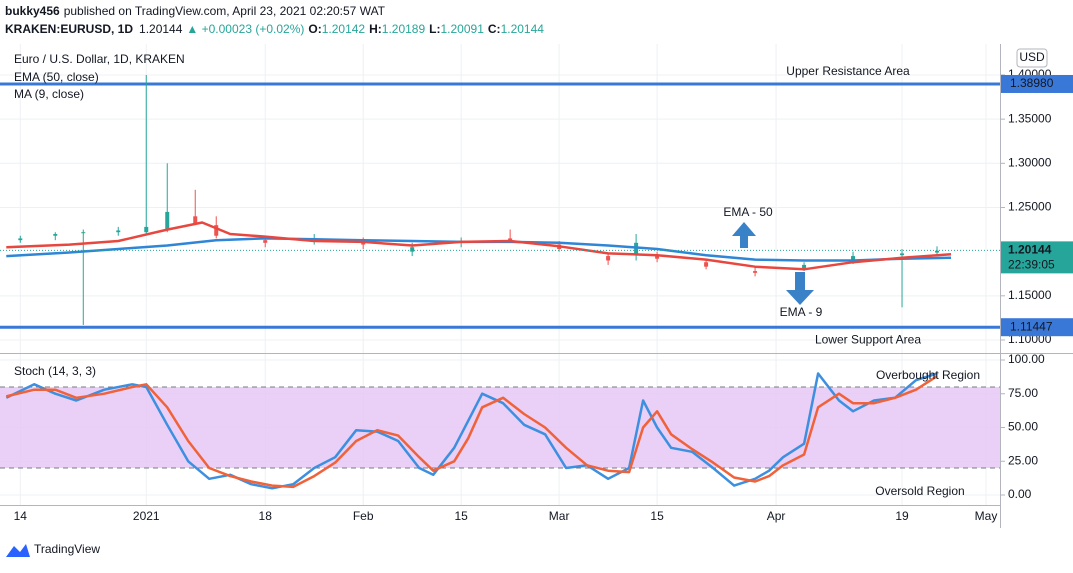  Describe the element at coordinates (314, 29) in the screenshot. I see `ohlc-label: O:` at that location.